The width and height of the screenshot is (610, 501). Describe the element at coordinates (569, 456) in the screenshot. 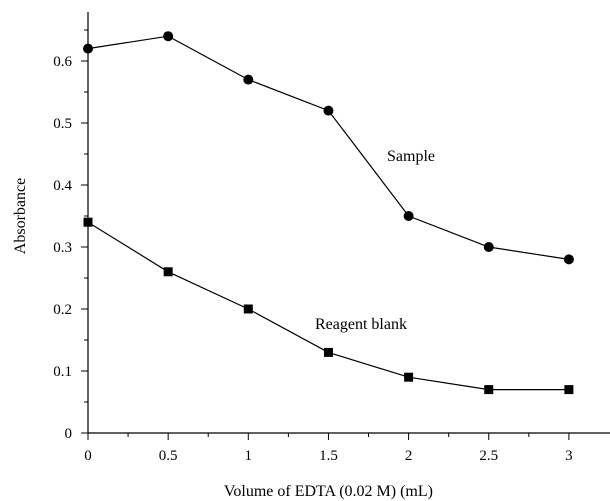

I see `x-tick-label: 3` at that location.